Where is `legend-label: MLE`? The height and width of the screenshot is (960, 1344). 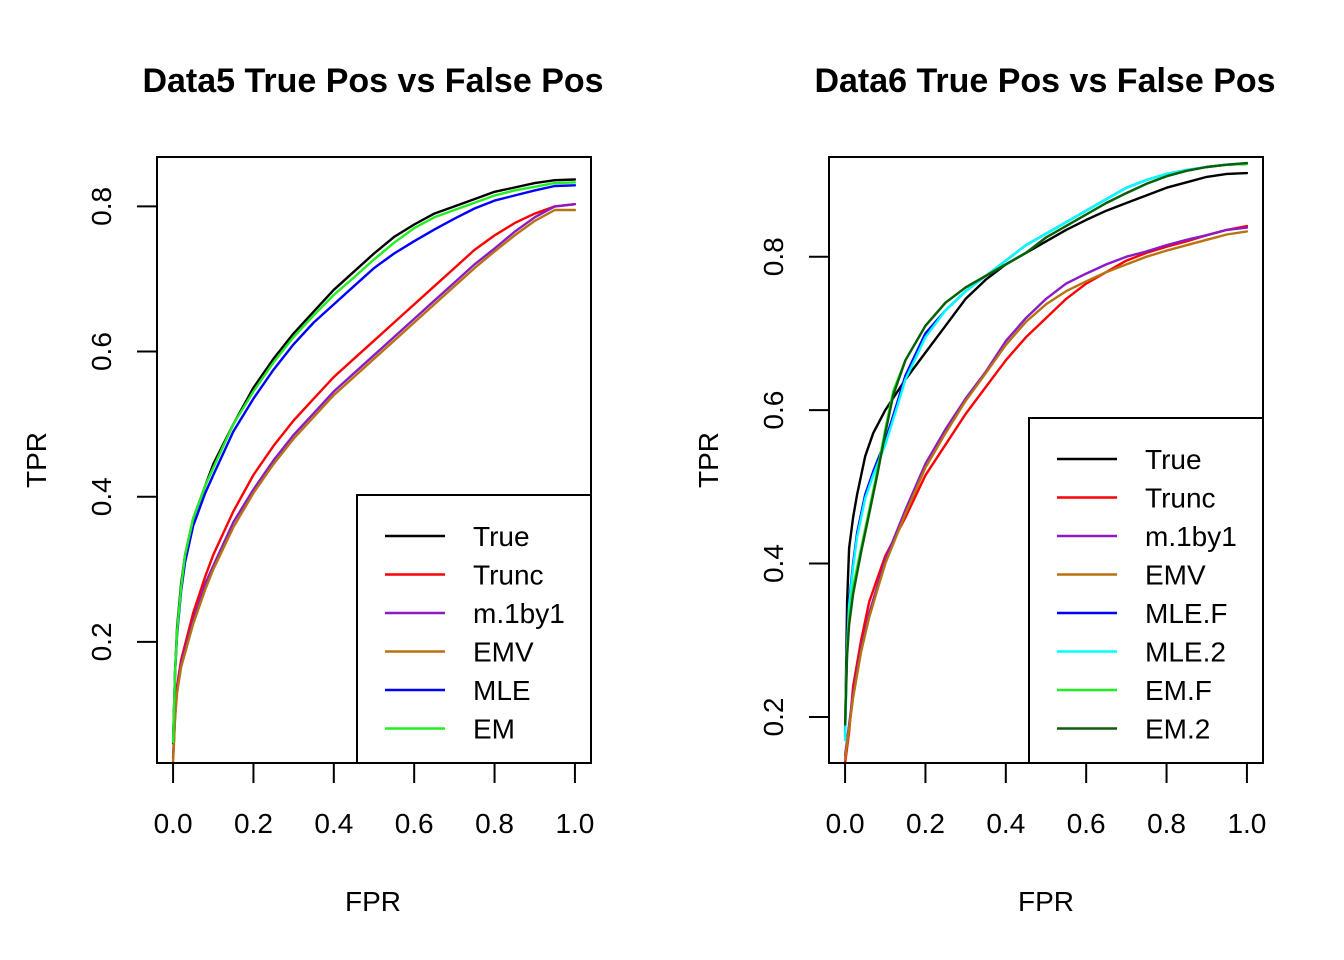
legend-label: MLE is located at coordinates (502, 690).